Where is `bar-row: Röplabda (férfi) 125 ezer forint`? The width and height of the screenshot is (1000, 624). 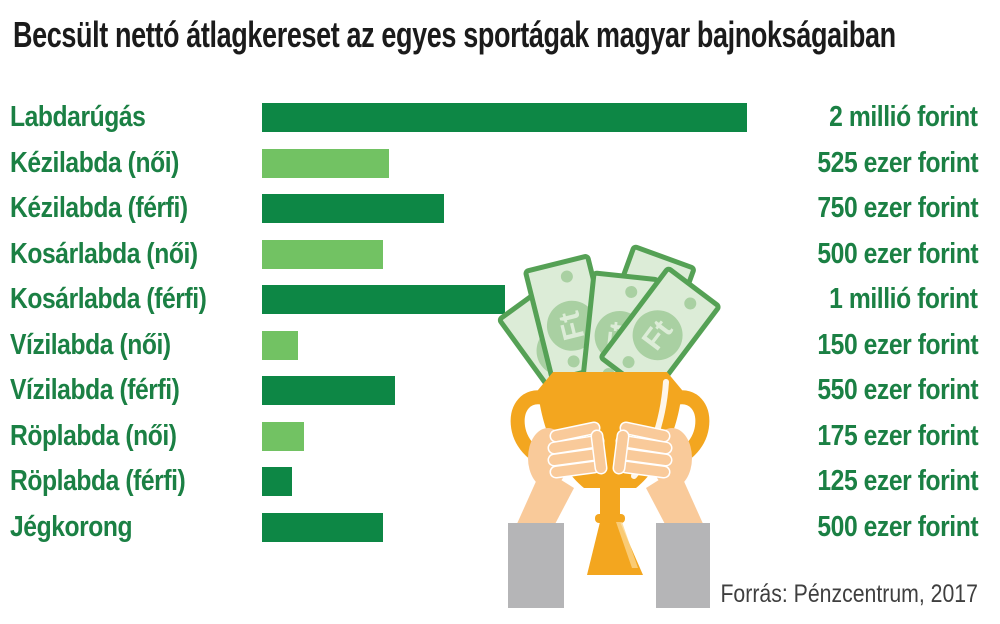 bar-row: Röplabda (férfi) 125 ezer forint is located at coordinates (500, 481).